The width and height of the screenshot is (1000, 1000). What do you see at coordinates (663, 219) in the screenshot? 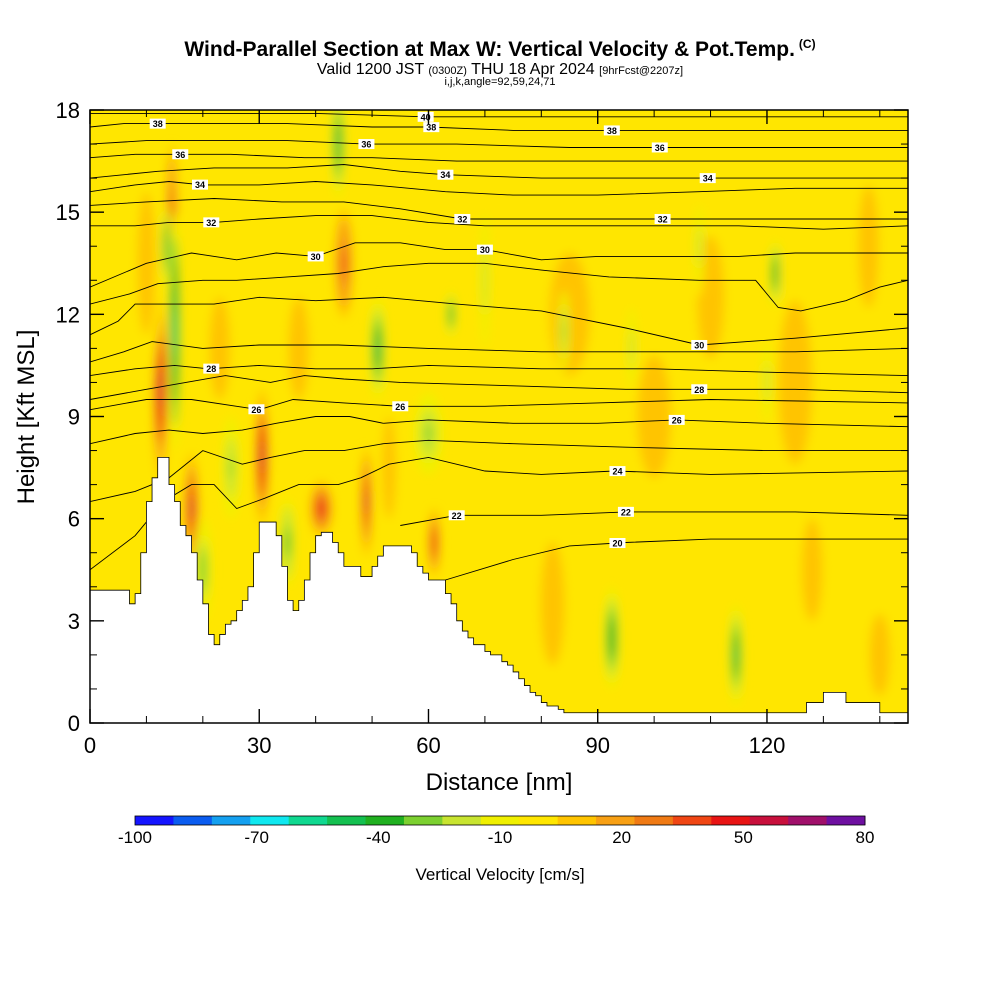
I see `contour-label-19: 32` at bounding box center [663, 219].